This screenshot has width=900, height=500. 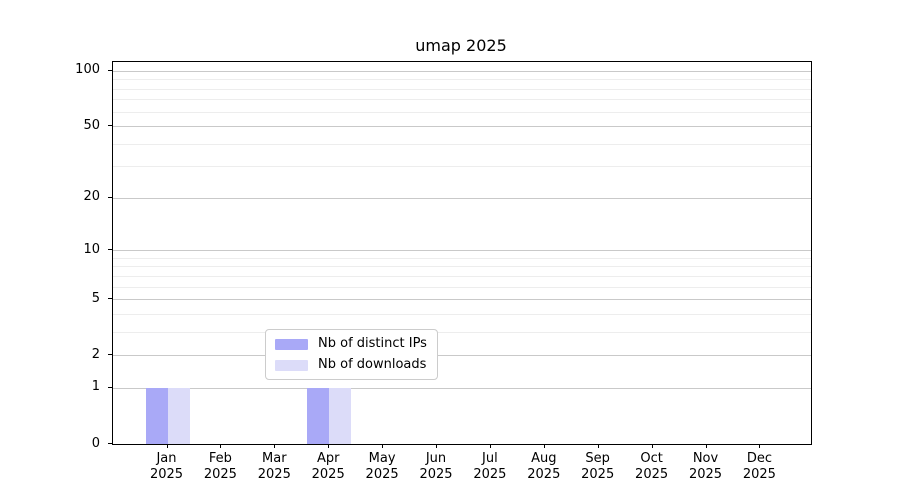 I want to click on x-tick-label-line: May, so click(x=382, y=458).